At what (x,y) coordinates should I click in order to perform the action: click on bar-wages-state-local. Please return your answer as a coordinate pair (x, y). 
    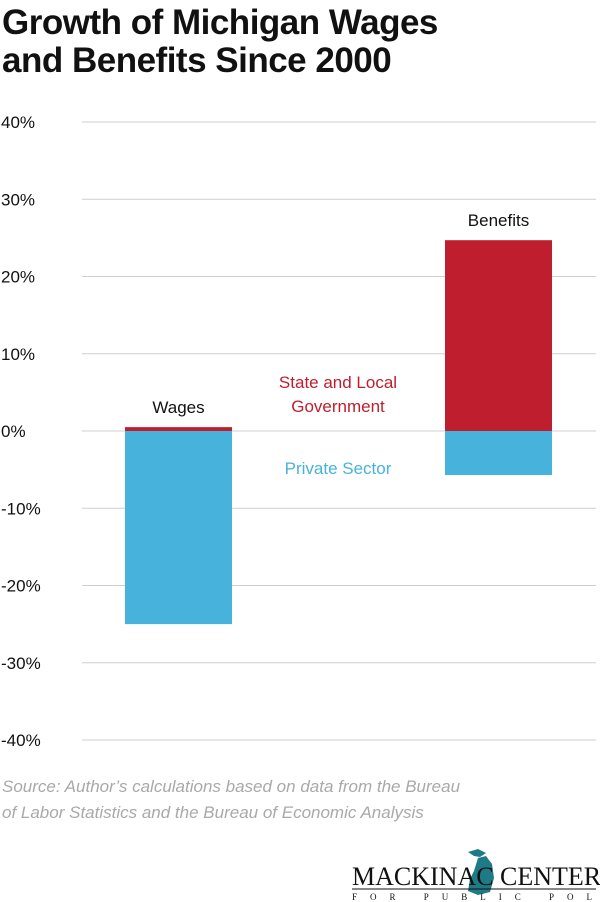
    Looking at the image, I should click on (178, 429).